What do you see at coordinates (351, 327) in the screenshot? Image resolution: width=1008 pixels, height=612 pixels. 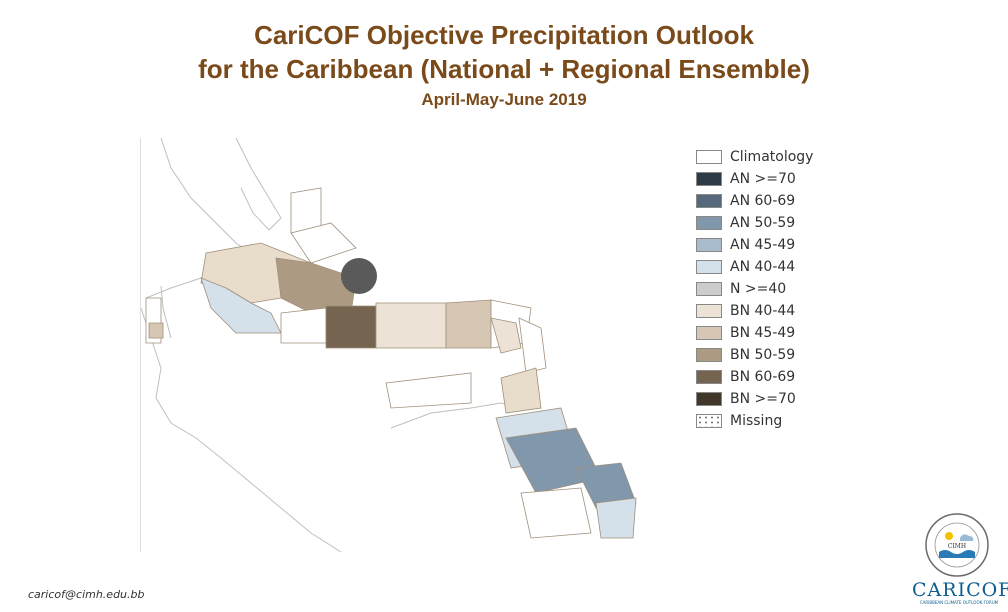 I see `region-jamaica` at bounding box center [351, 327].